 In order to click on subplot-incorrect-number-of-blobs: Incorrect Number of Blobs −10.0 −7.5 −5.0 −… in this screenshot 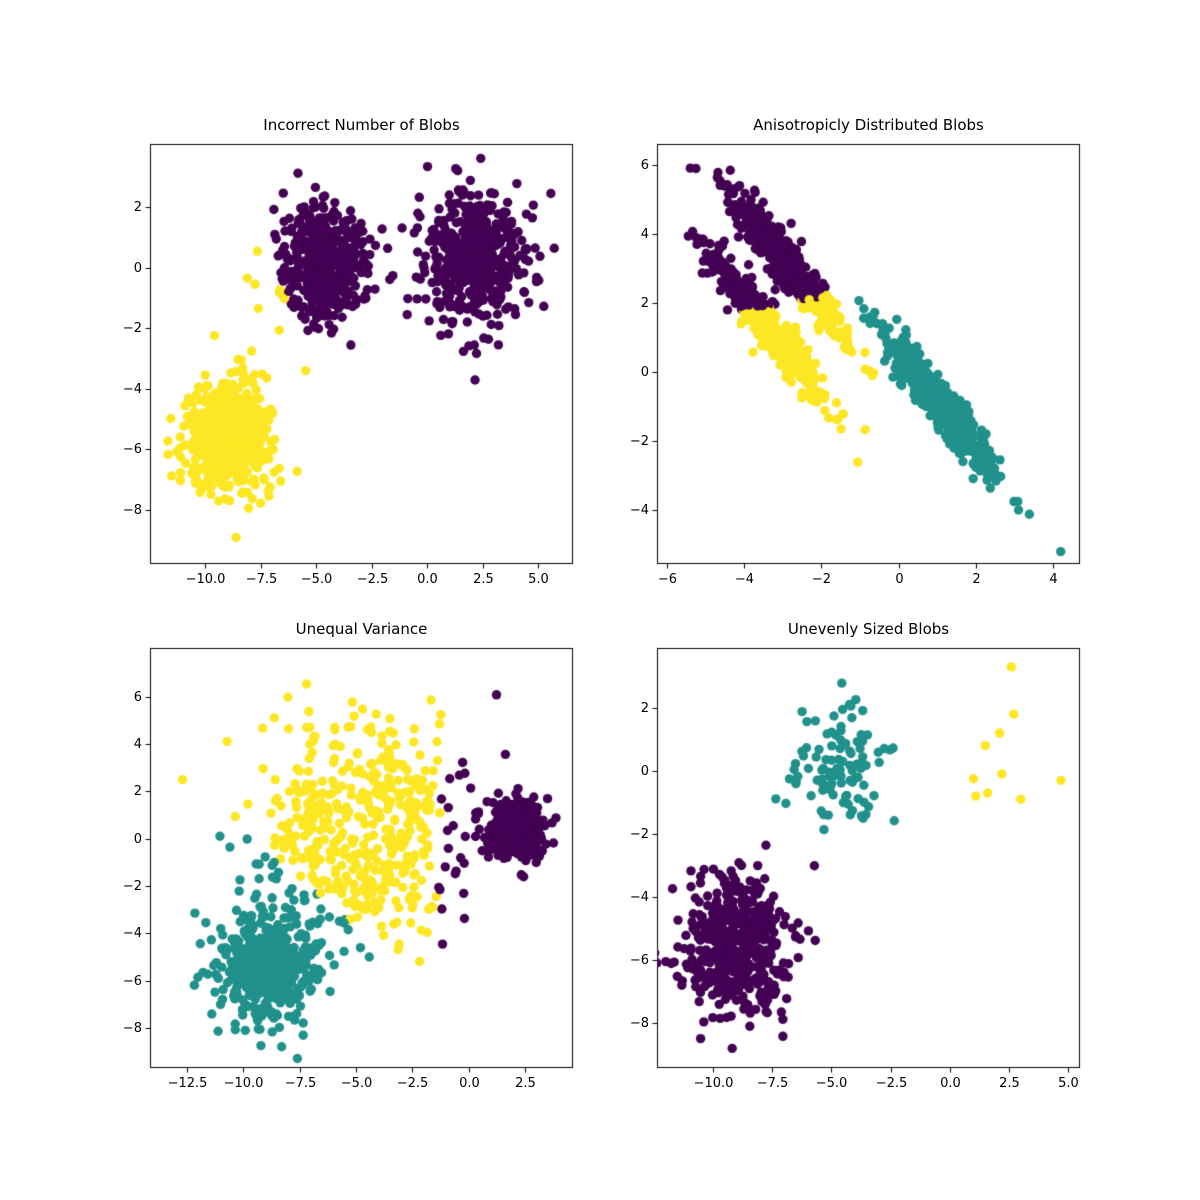, I will do `click(352, 351)`.